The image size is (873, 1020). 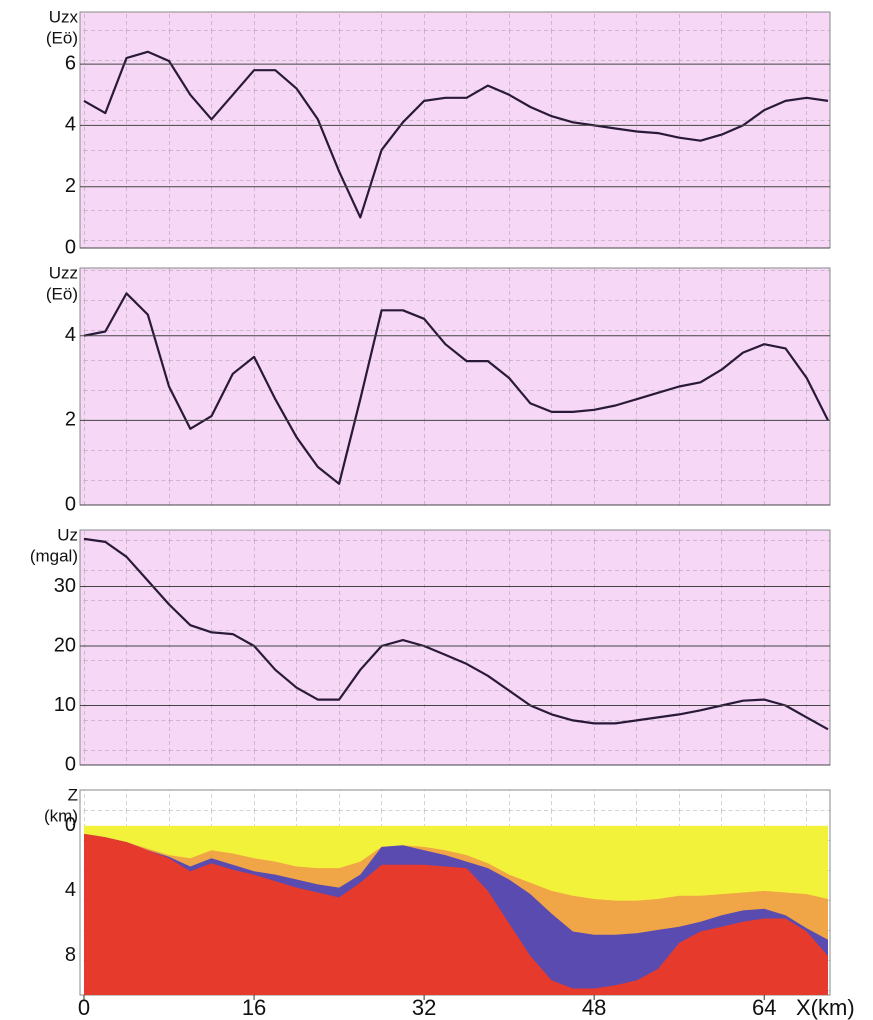 I want to click on y-axis-label: Uzx, so click(x=64, y=16).